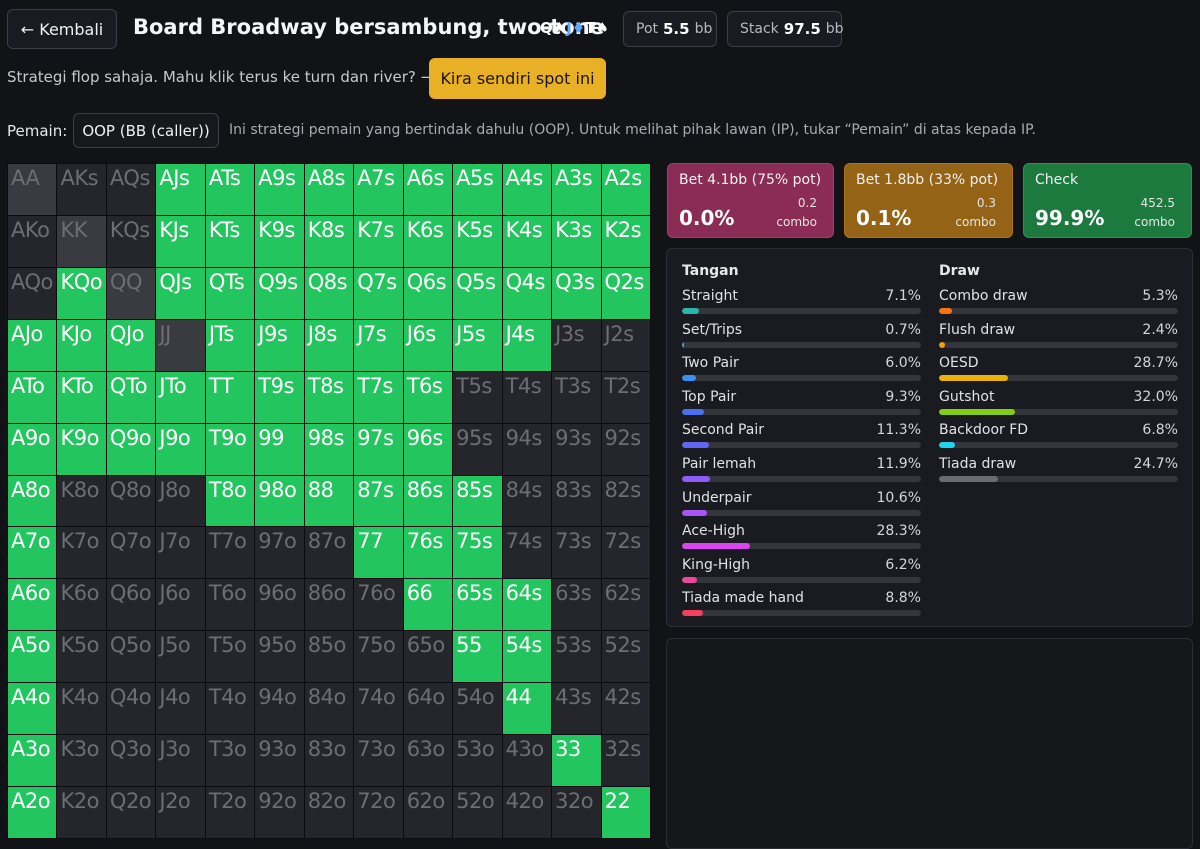 The width and height of the screenshot is (1200, 849). I want to click on range-cell: 97o, so click(279, 553).